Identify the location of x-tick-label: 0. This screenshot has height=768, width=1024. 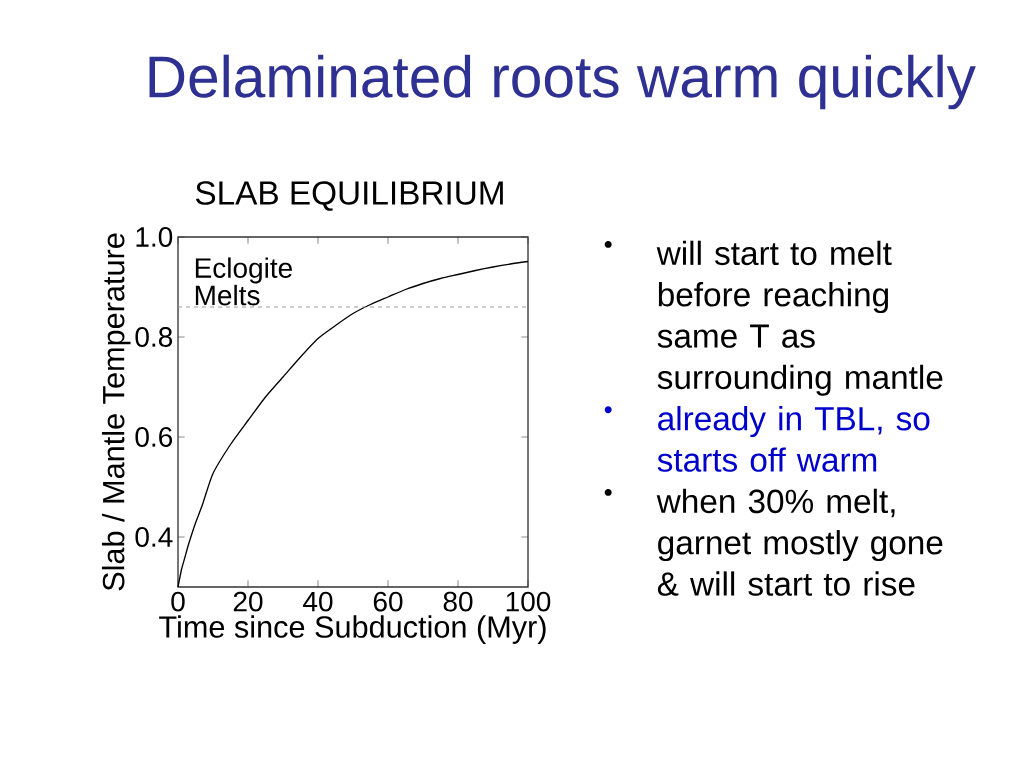
(178, 601).